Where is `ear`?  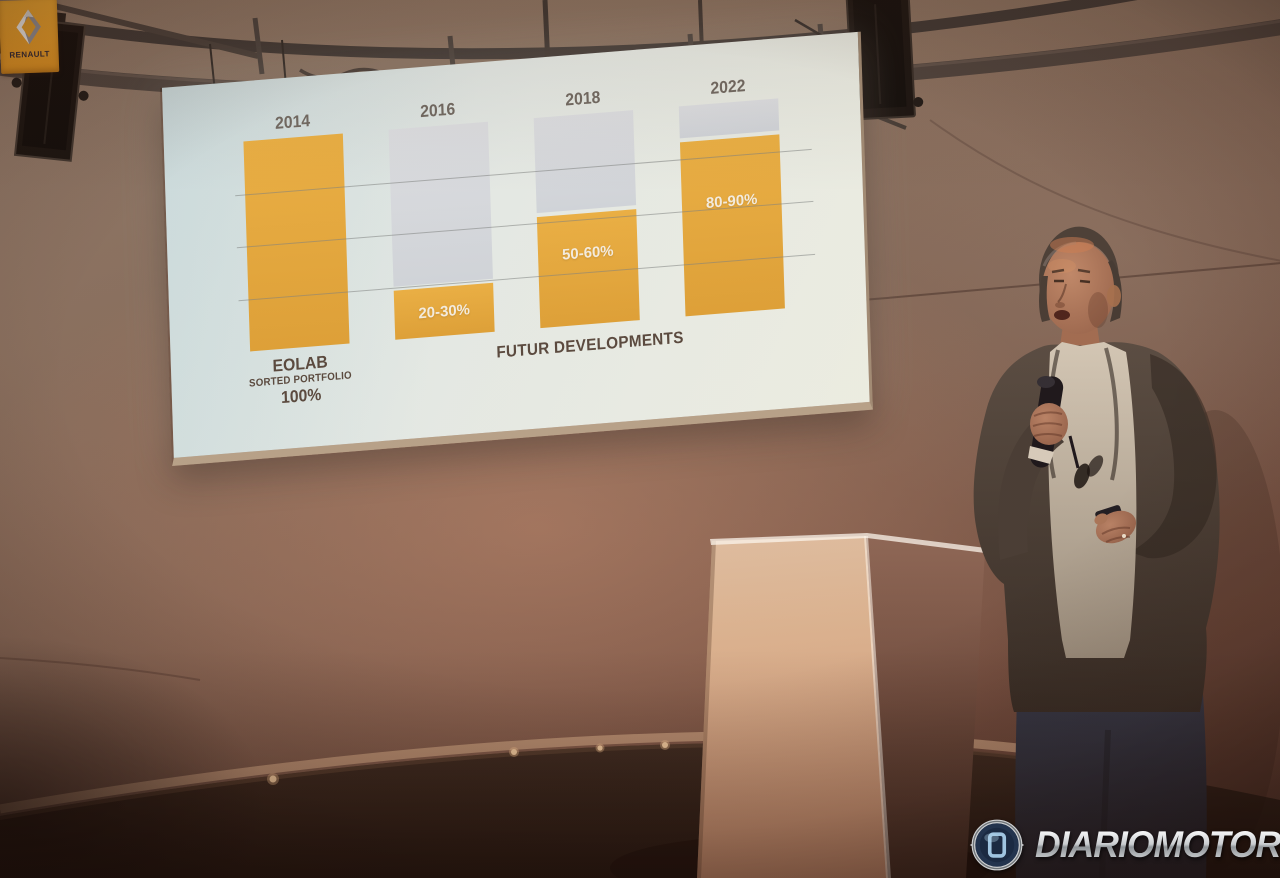
ear is located at coordinates (1114, 296).